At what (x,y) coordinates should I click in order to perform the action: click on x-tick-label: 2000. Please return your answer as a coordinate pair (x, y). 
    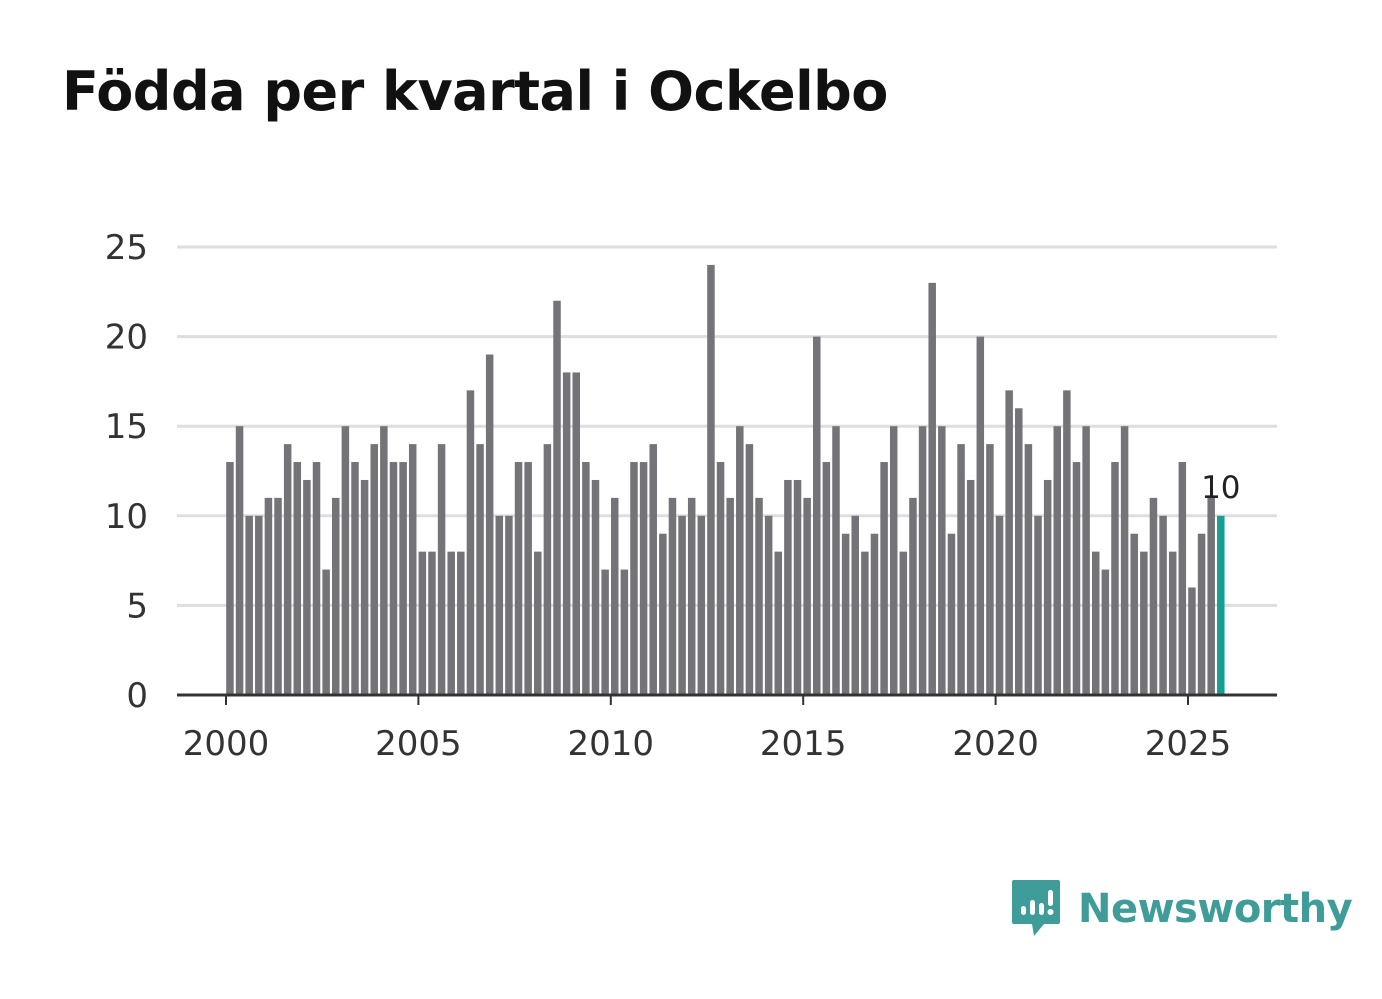
    Looking at the image, I should click on (226, 744).